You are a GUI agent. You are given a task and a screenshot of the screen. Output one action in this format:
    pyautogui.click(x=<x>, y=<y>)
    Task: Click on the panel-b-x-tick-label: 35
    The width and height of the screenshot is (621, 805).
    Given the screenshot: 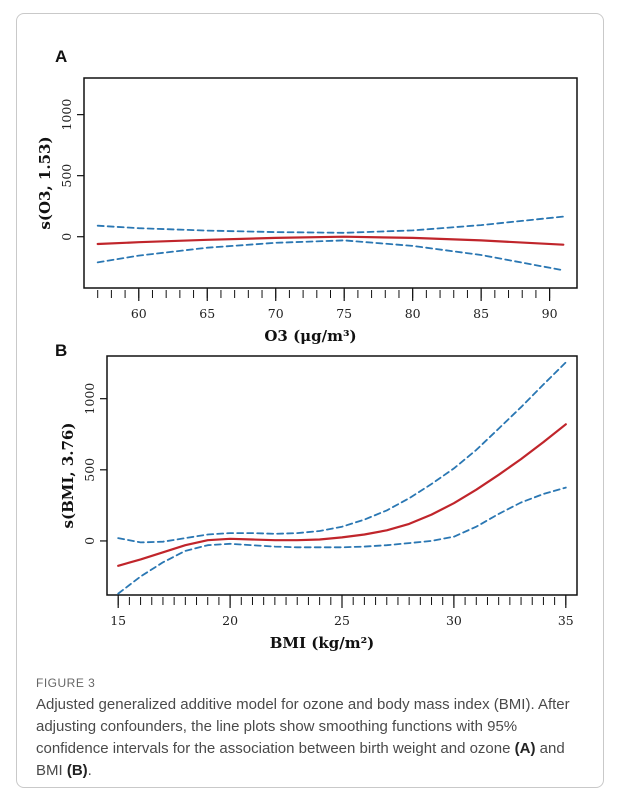 What is the action you would take?
    pyautogui.click(x=566, y=620)
    